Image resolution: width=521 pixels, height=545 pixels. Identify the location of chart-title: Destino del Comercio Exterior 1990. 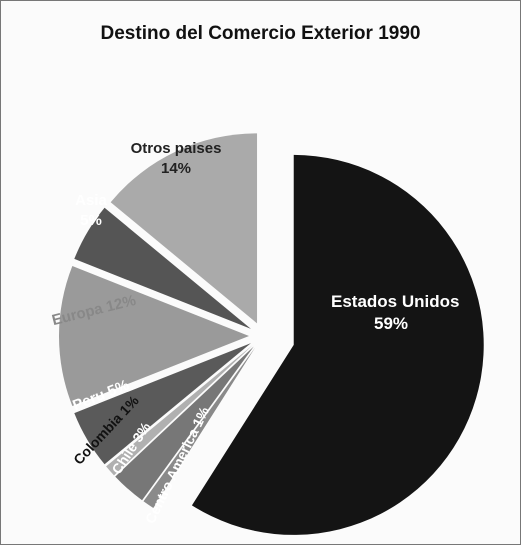
(260, 33).